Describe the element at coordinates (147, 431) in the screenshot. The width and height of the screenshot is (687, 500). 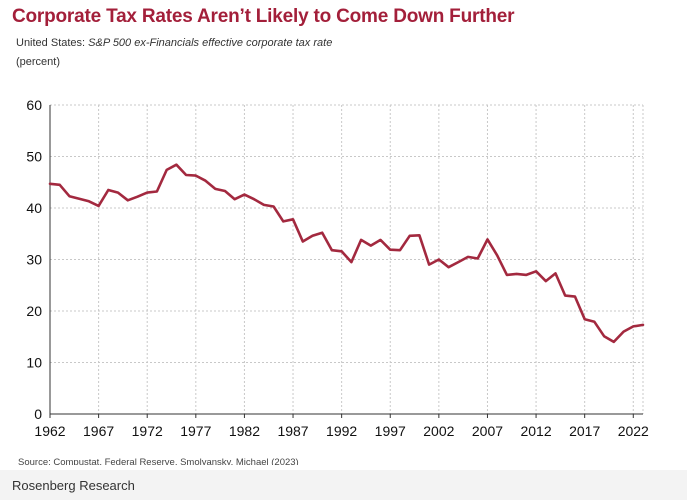
I see `x-tick-label: 1972` at that location.